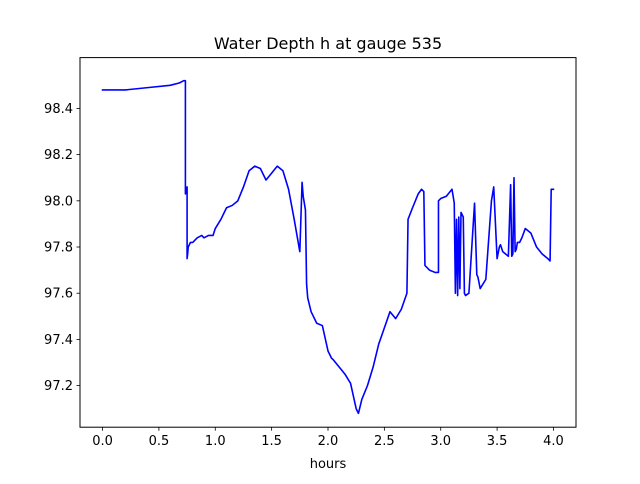 Image resolution: width=640 pixels, height=484 pixels. Describe the element at coordinates (102, 441) in the screenshot. I see `x-tick-label: 0.0` at that location.